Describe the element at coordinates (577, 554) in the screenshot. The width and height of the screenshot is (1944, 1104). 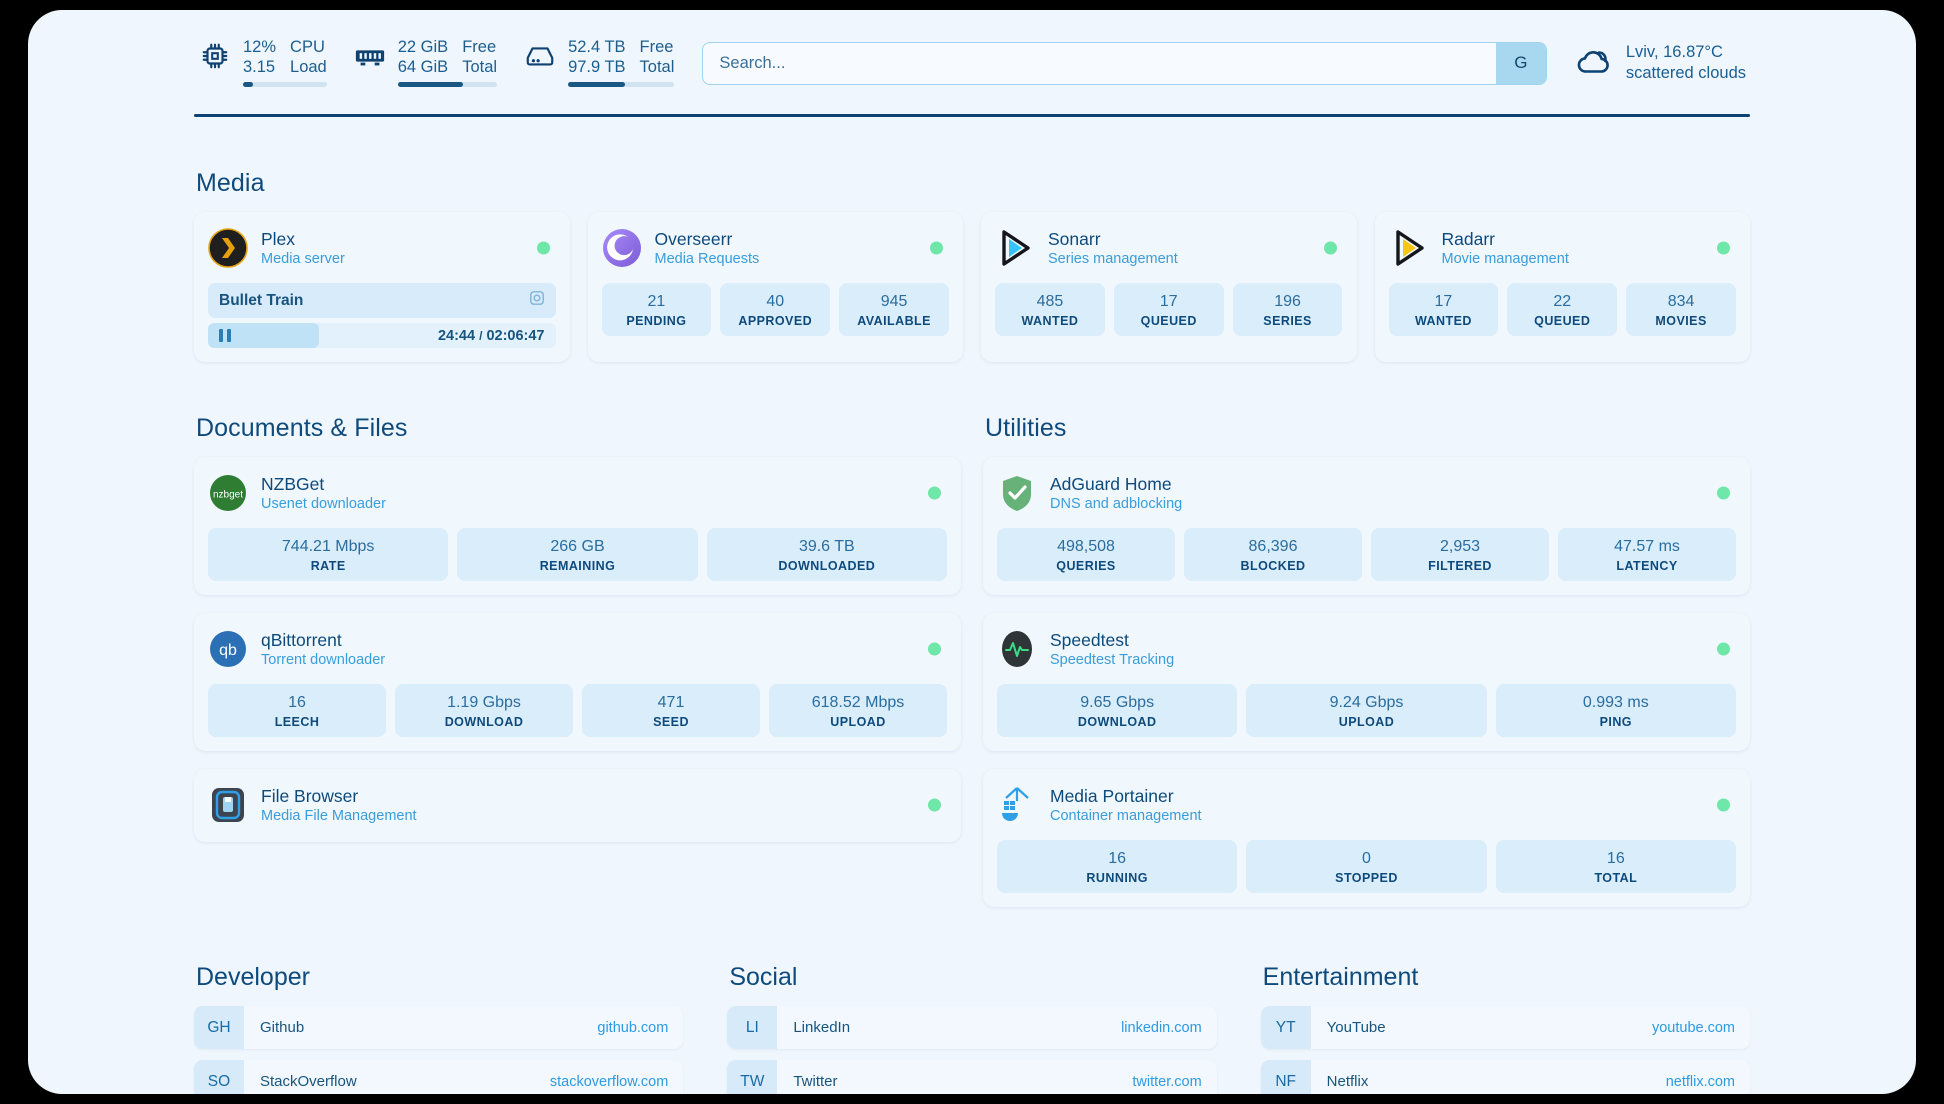
I see `stat-tile: 266 GB REMAINING` at that location.